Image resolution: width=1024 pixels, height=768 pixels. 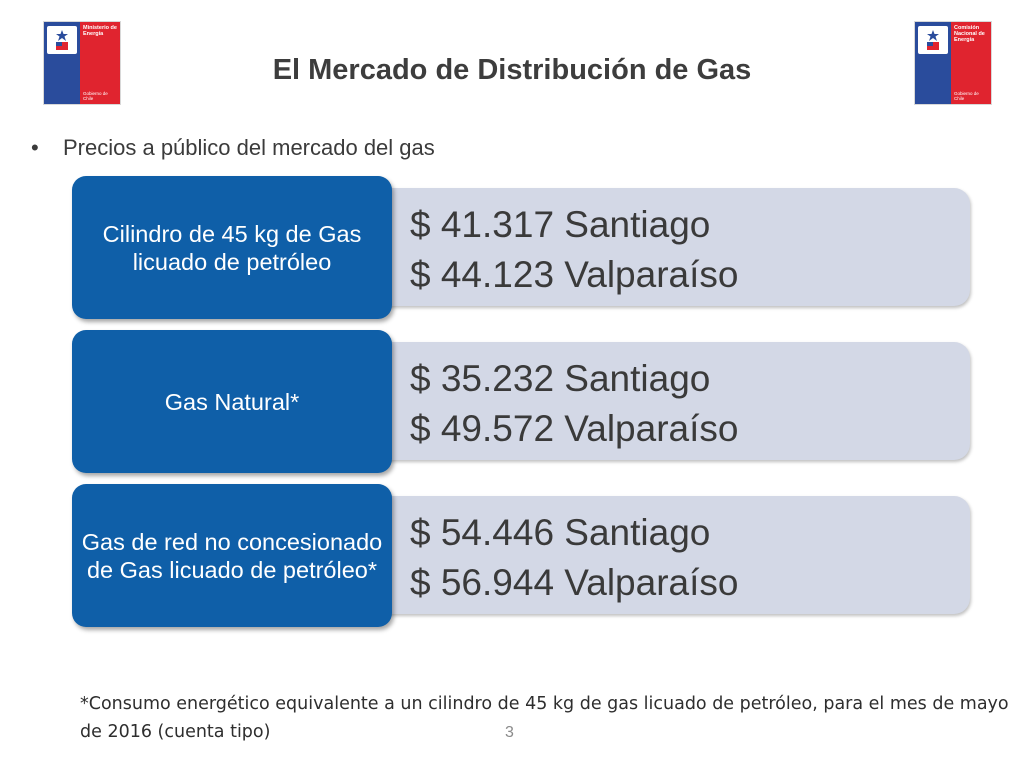 What do you see at coordinates (574, 428) in the screenshot?
I see `price-text: $ 49.572 Valparaíso` at bounding box center [574, 428].